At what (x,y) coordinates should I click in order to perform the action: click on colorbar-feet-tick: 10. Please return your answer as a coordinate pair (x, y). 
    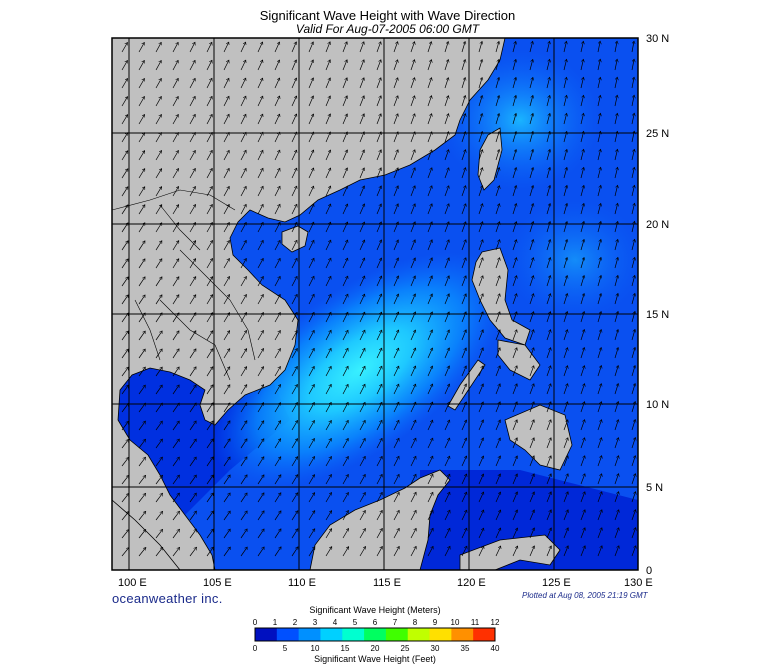
    Looking at the image, I should click on (315, 648).